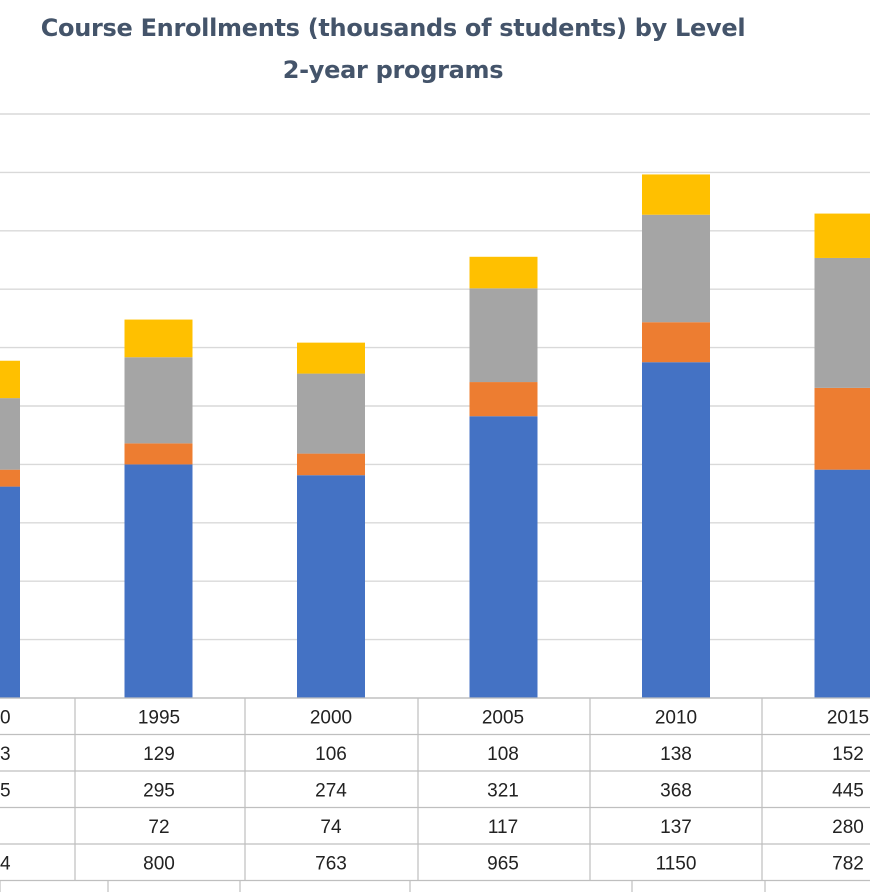 Image resolution: width=870 pixels, height=892 pixels. Describe the element at coordinates (676, 790) in the screenshot. I see `table-cell: 368` at that location.